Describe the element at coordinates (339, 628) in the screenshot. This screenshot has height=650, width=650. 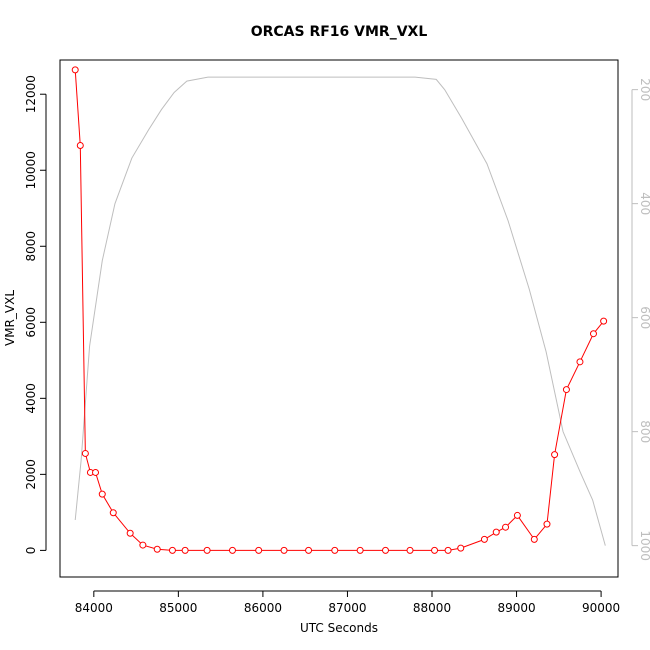
I see `x-axis-label: UTC Seconds` at that location.